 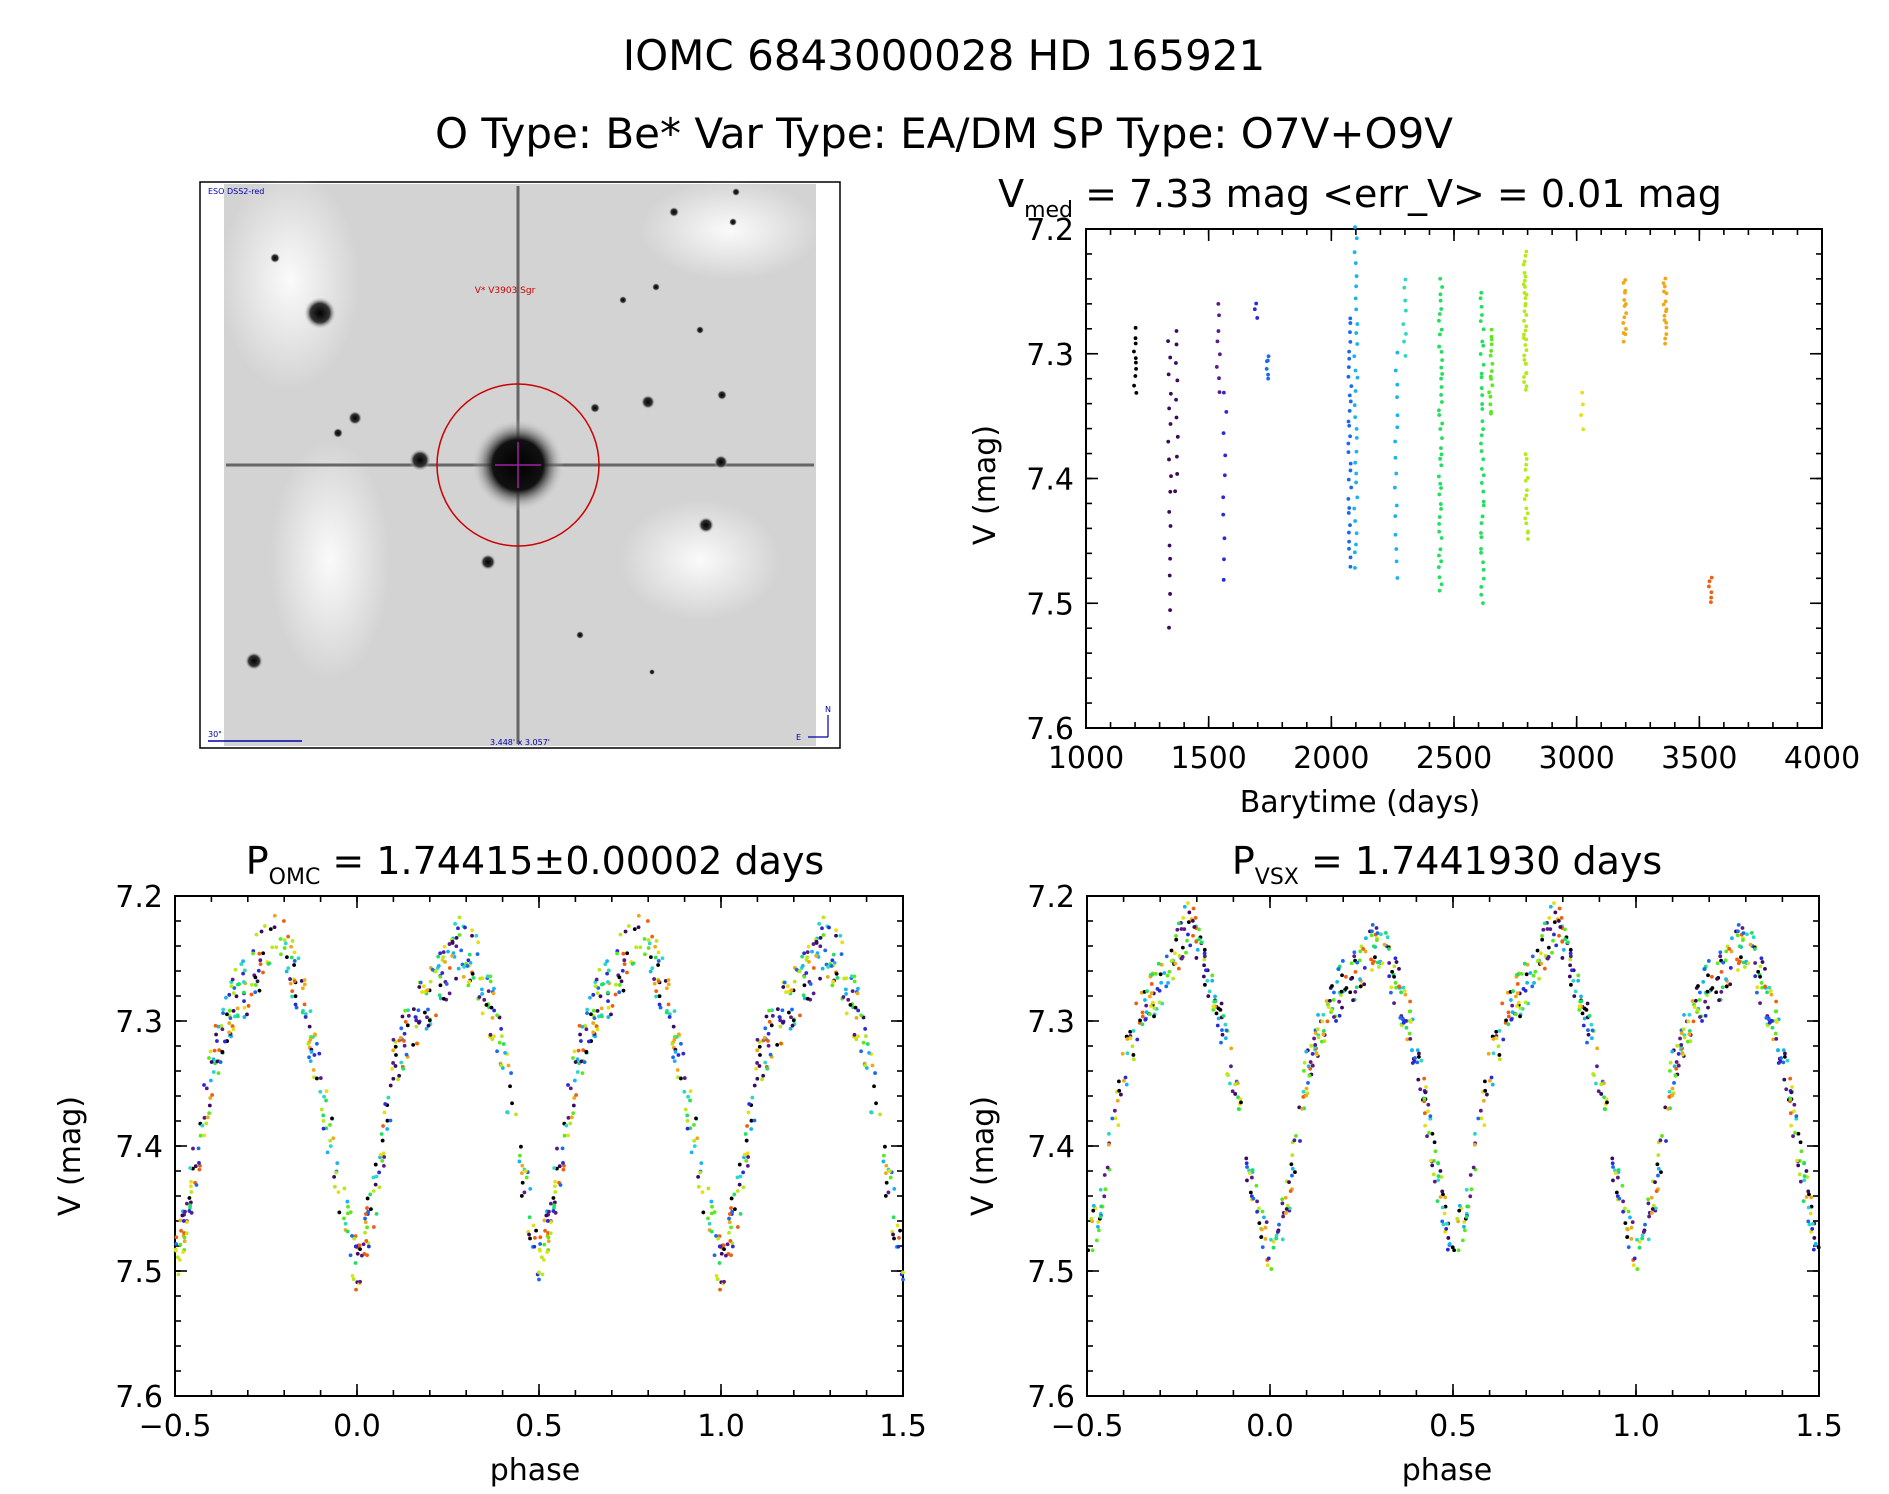 I want to click on field-star, so click(x=623, y=300).